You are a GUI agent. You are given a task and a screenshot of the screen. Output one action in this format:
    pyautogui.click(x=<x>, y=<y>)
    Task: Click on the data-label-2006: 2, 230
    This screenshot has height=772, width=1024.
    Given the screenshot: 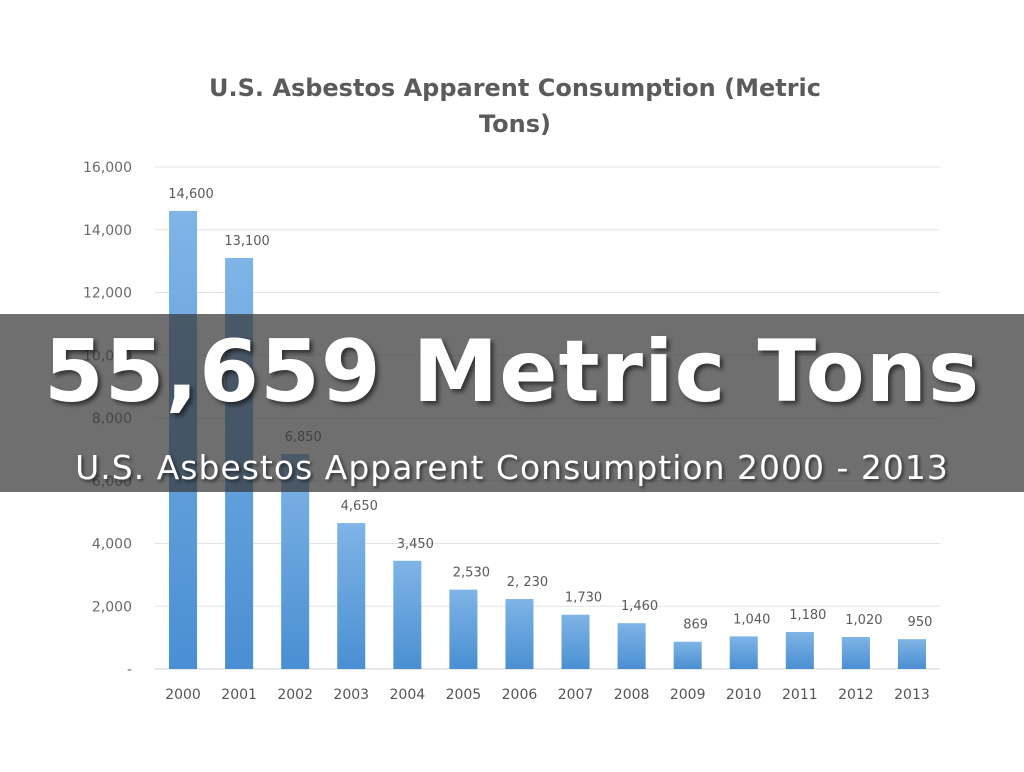 What is the action you would take?
    pyautogui.click(x=527, y=582)
    